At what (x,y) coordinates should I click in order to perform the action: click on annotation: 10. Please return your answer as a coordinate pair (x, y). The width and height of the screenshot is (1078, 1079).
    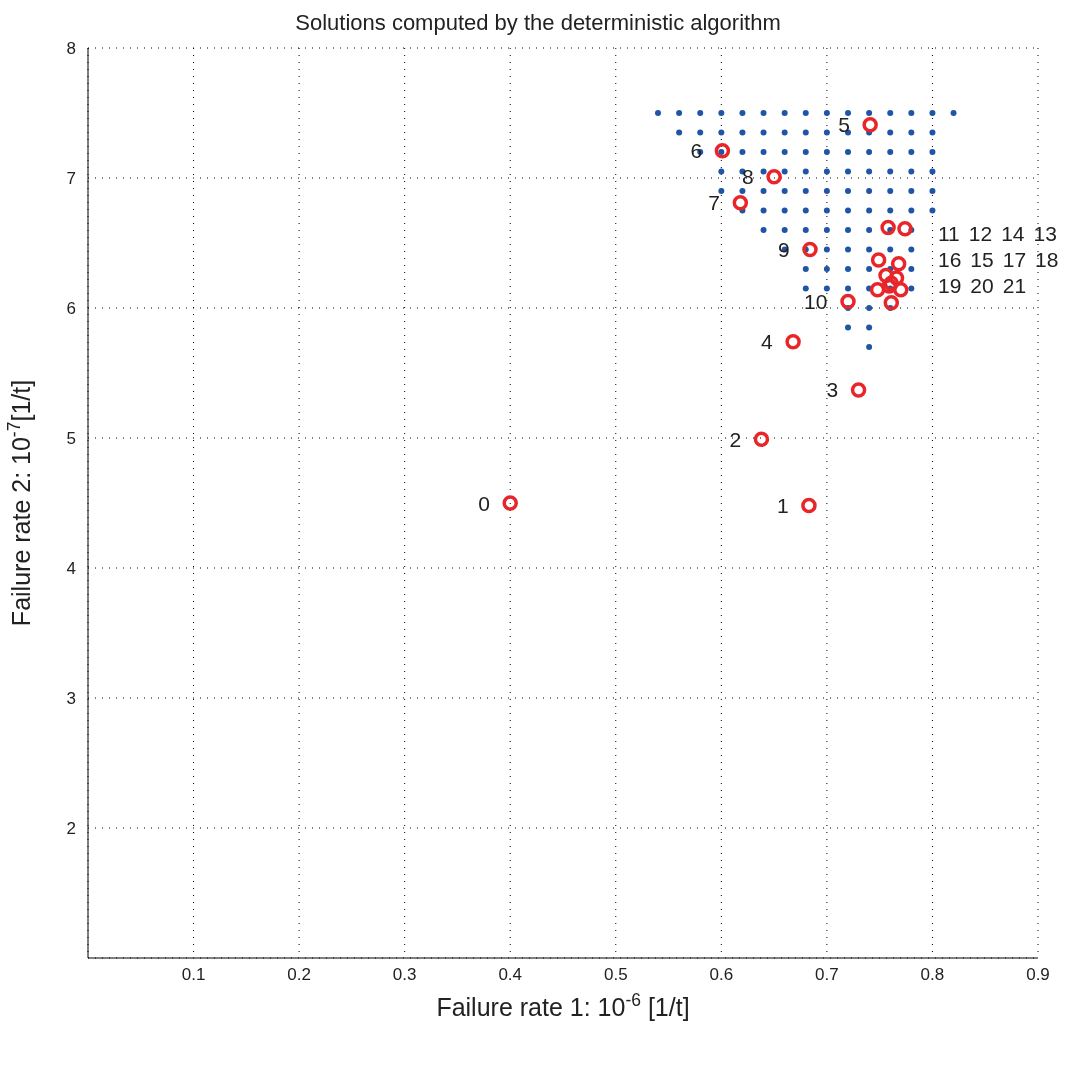
    Looking at the image, I should click on (816, 301).